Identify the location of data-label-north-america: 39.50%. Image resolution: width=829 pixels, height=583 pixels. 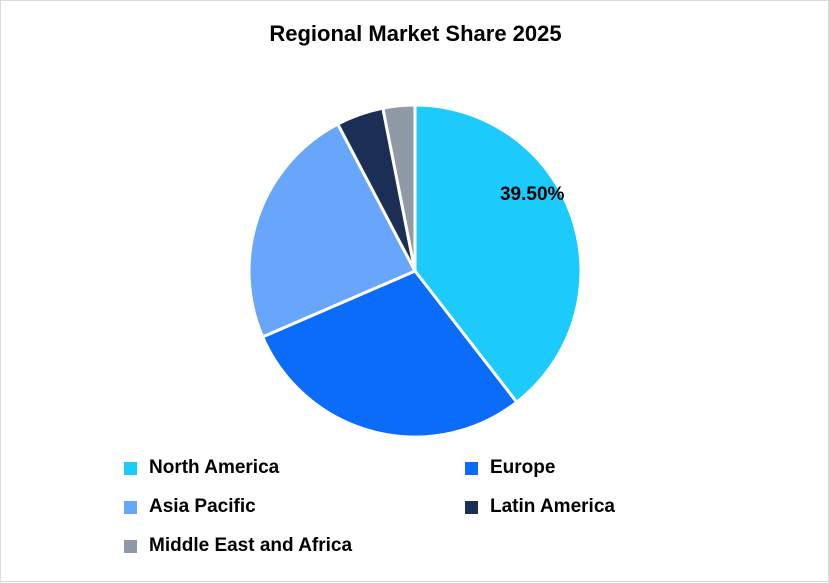
(532, 194).